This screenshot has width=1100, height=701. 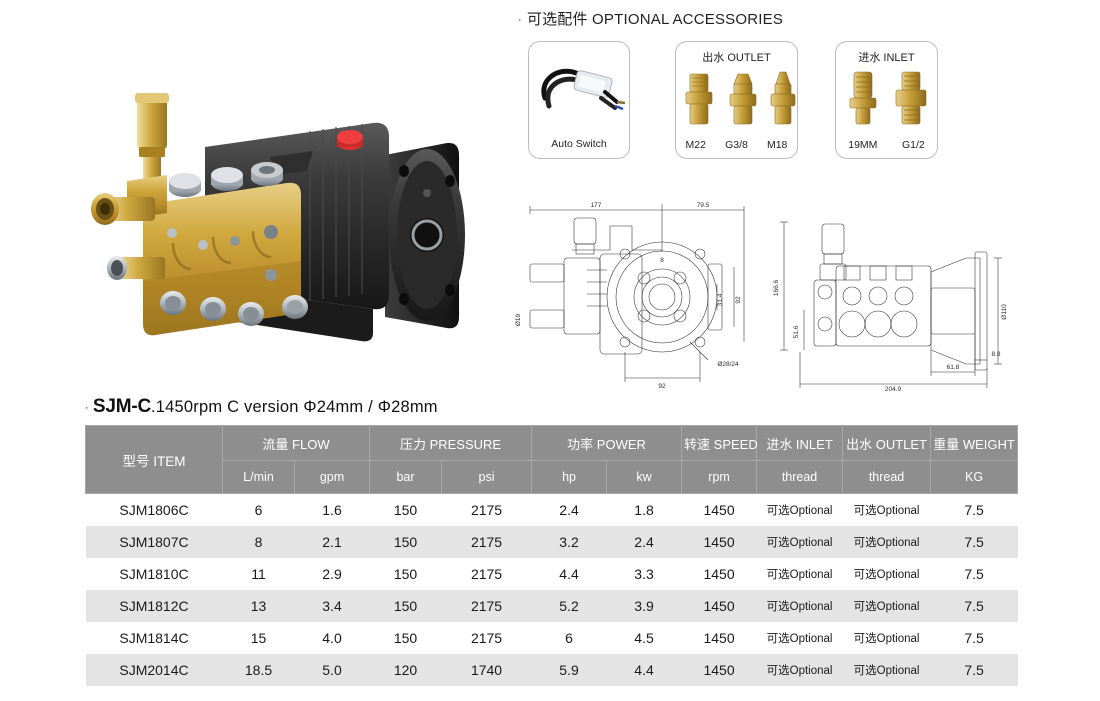 I want to click on cell-lmin: 6, so click(x=258, y=509).